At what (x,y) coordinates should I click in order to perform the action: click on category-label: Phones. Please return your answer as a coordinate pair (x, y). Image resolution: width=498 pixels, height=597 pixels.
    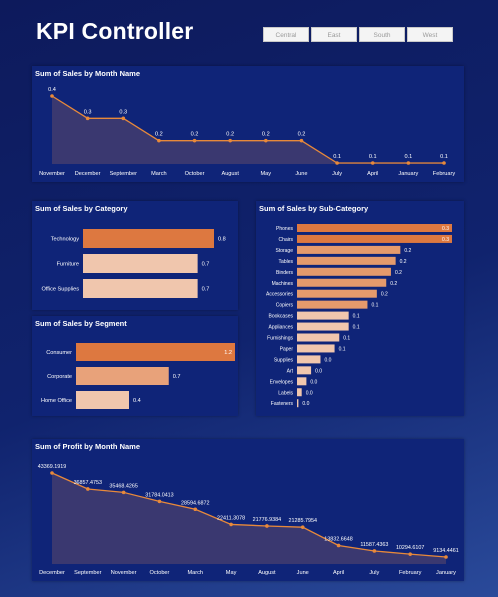
    Looking at the image, I should click on (284, 229).